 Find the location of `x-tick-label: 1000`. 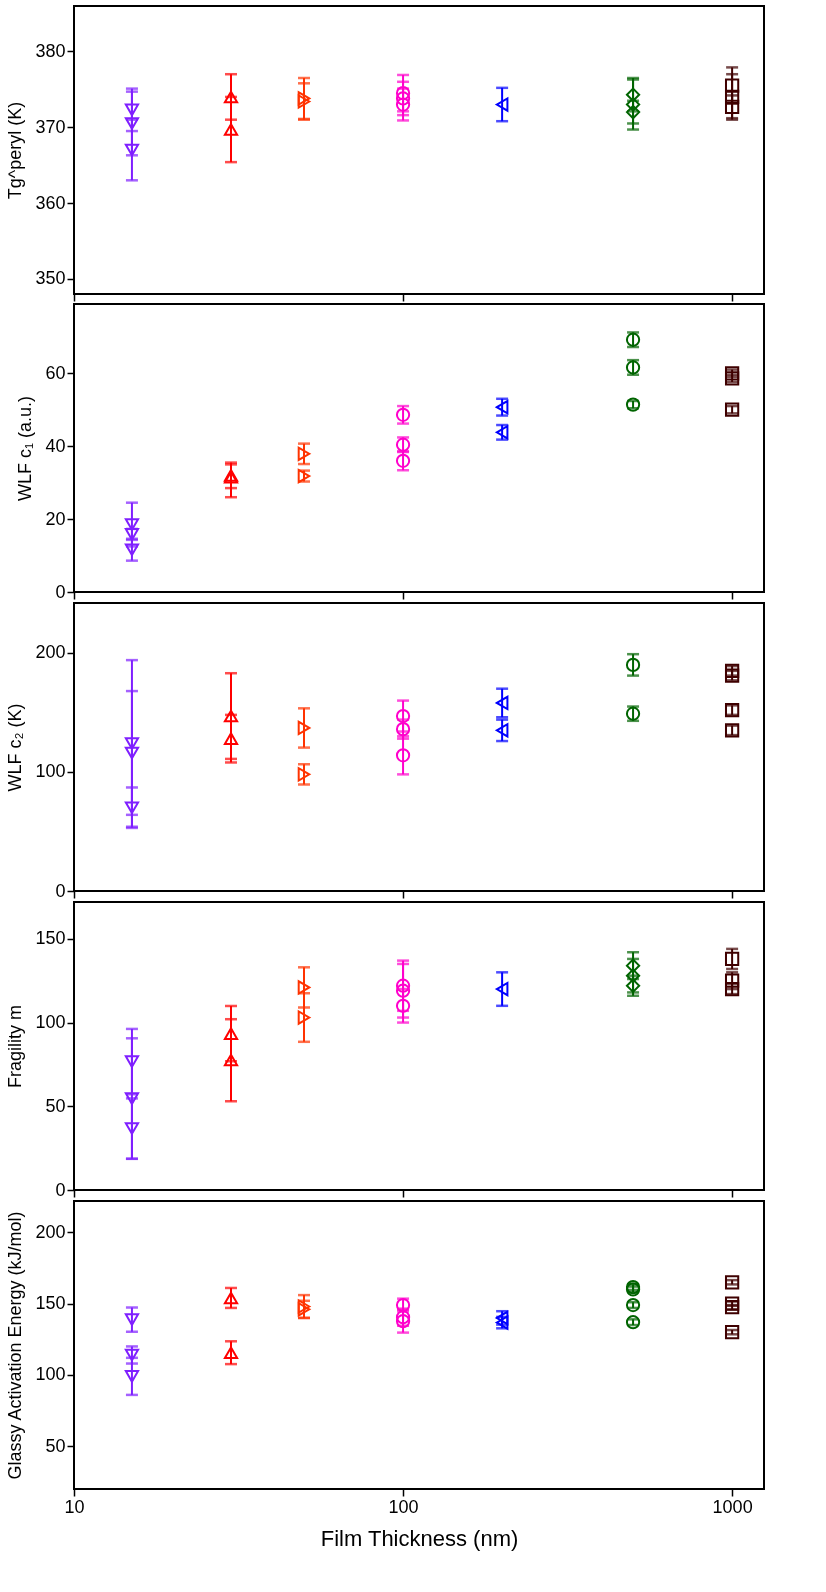

x-tick-label: 1000 is located at coordinates (732, 1506).